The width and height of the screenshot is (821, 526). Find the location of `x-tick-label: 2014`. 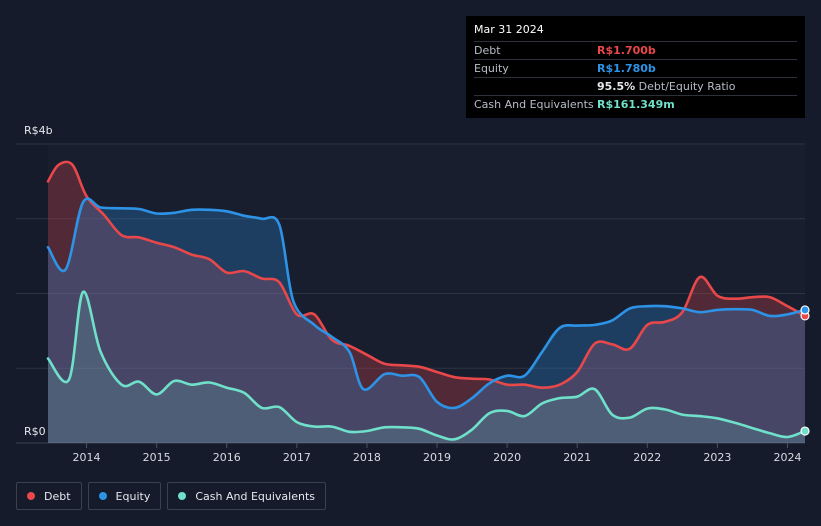

x-tick-label: 2014 is located at coordinates (87, 457).